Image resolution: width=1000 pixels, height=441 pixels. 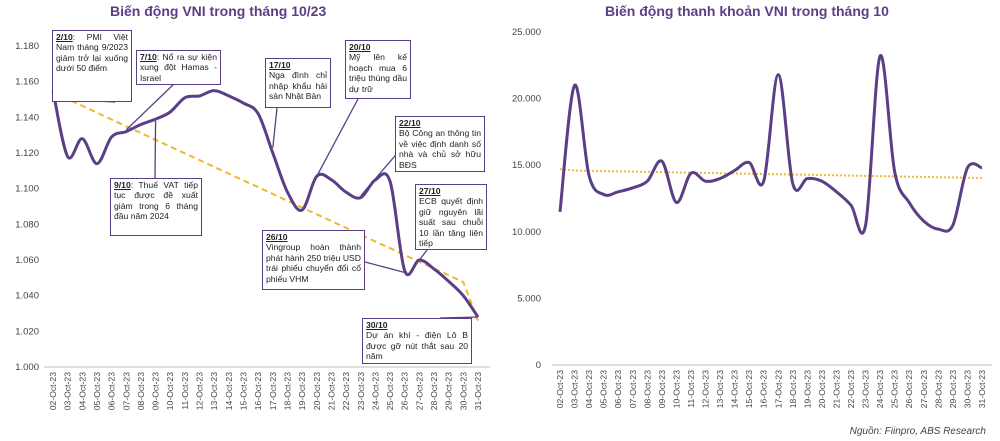 I want to click on liquidity-x-tick-label: 23-Oct-23, so click(x=866, y=389).